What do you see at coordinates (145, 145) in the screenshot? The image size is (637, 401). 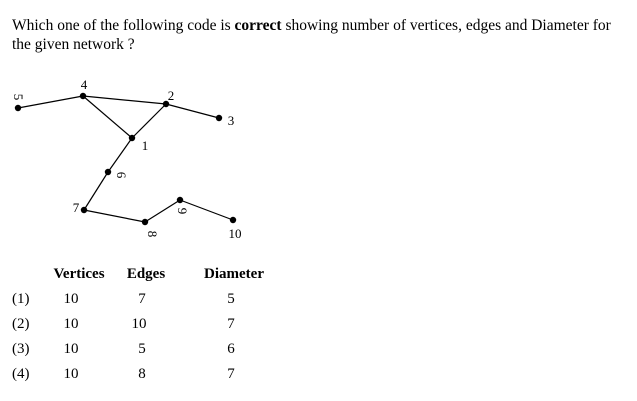 I see `node-label-1: 1` at bounding box center [145, 145].